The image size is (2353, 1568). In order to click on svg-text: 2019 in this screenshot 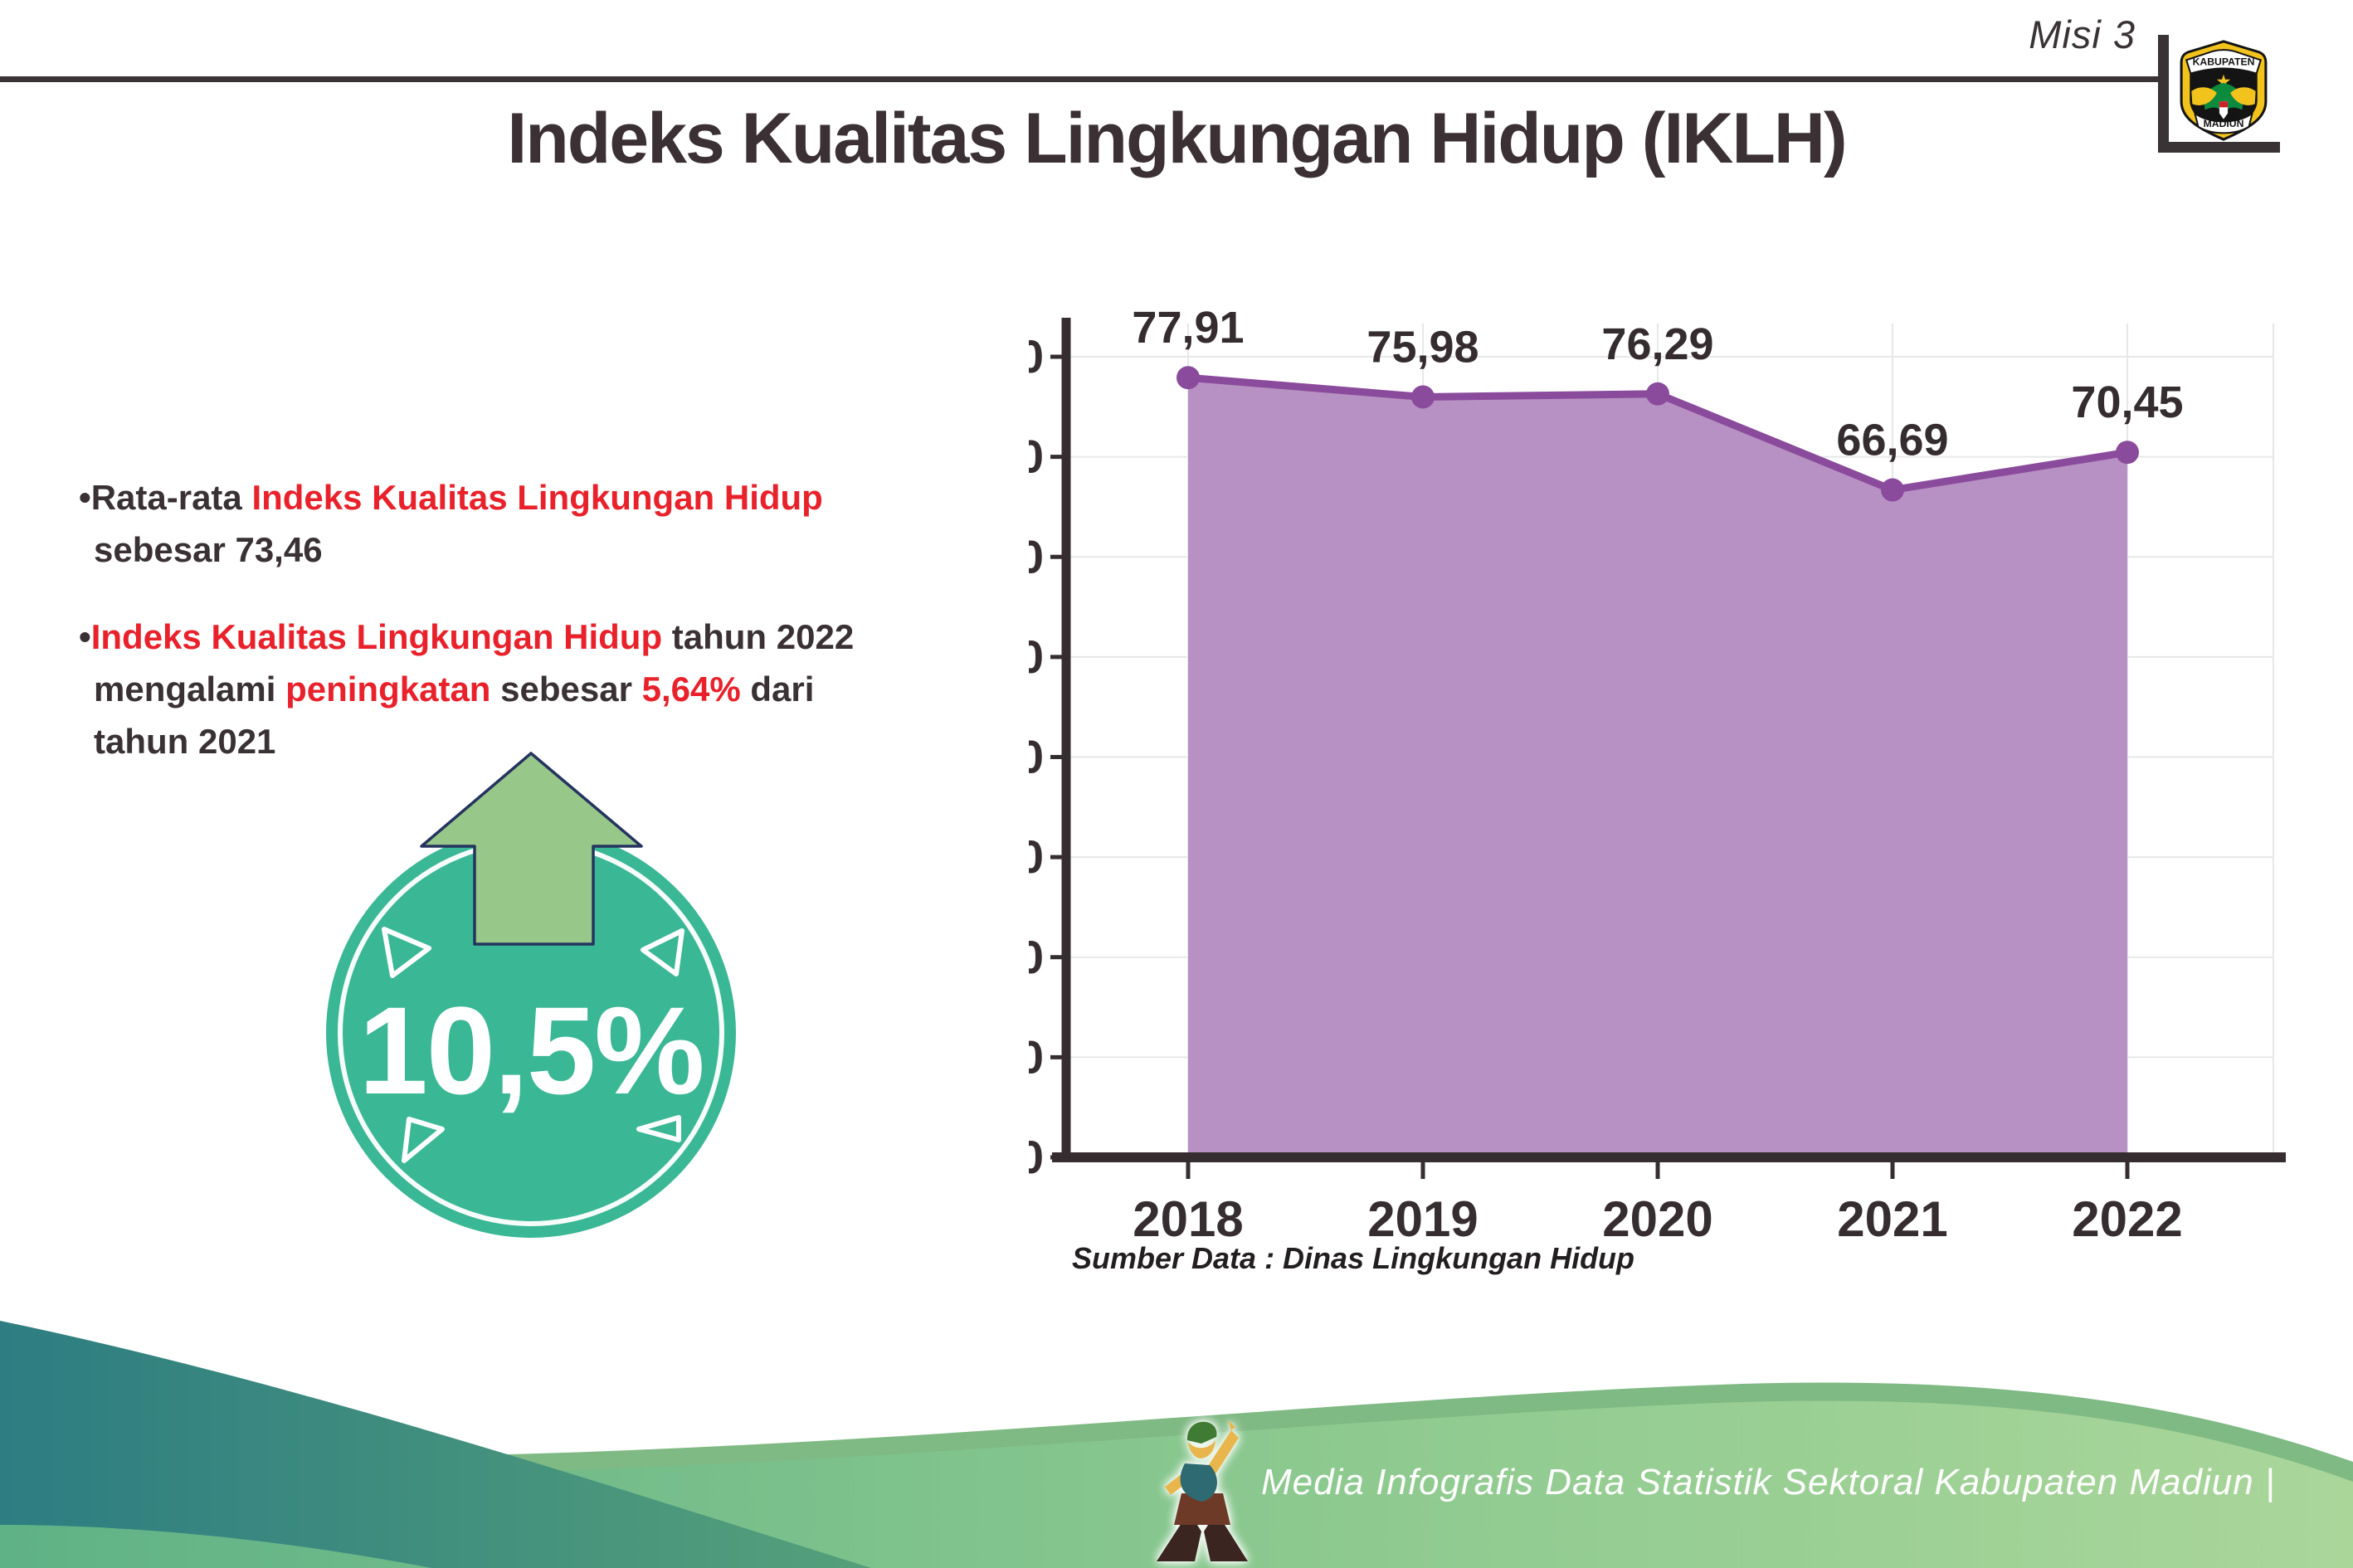, I will do `click(1422, 1219)`.